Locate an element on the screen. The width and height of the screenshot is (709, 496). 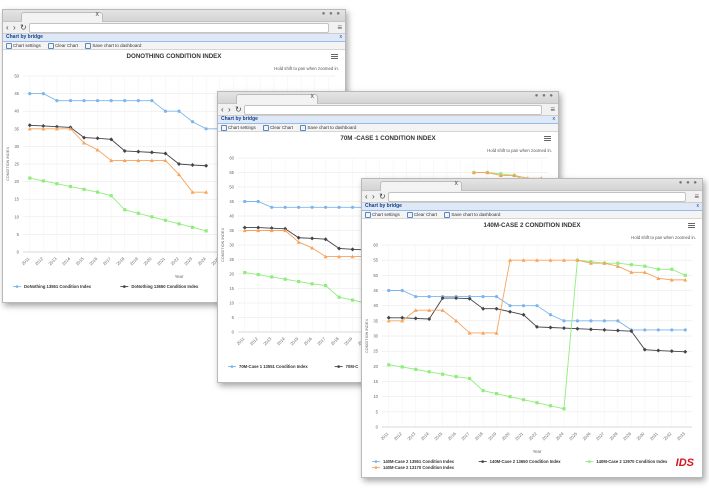
clear-icon is located at coordinates (51, 45).